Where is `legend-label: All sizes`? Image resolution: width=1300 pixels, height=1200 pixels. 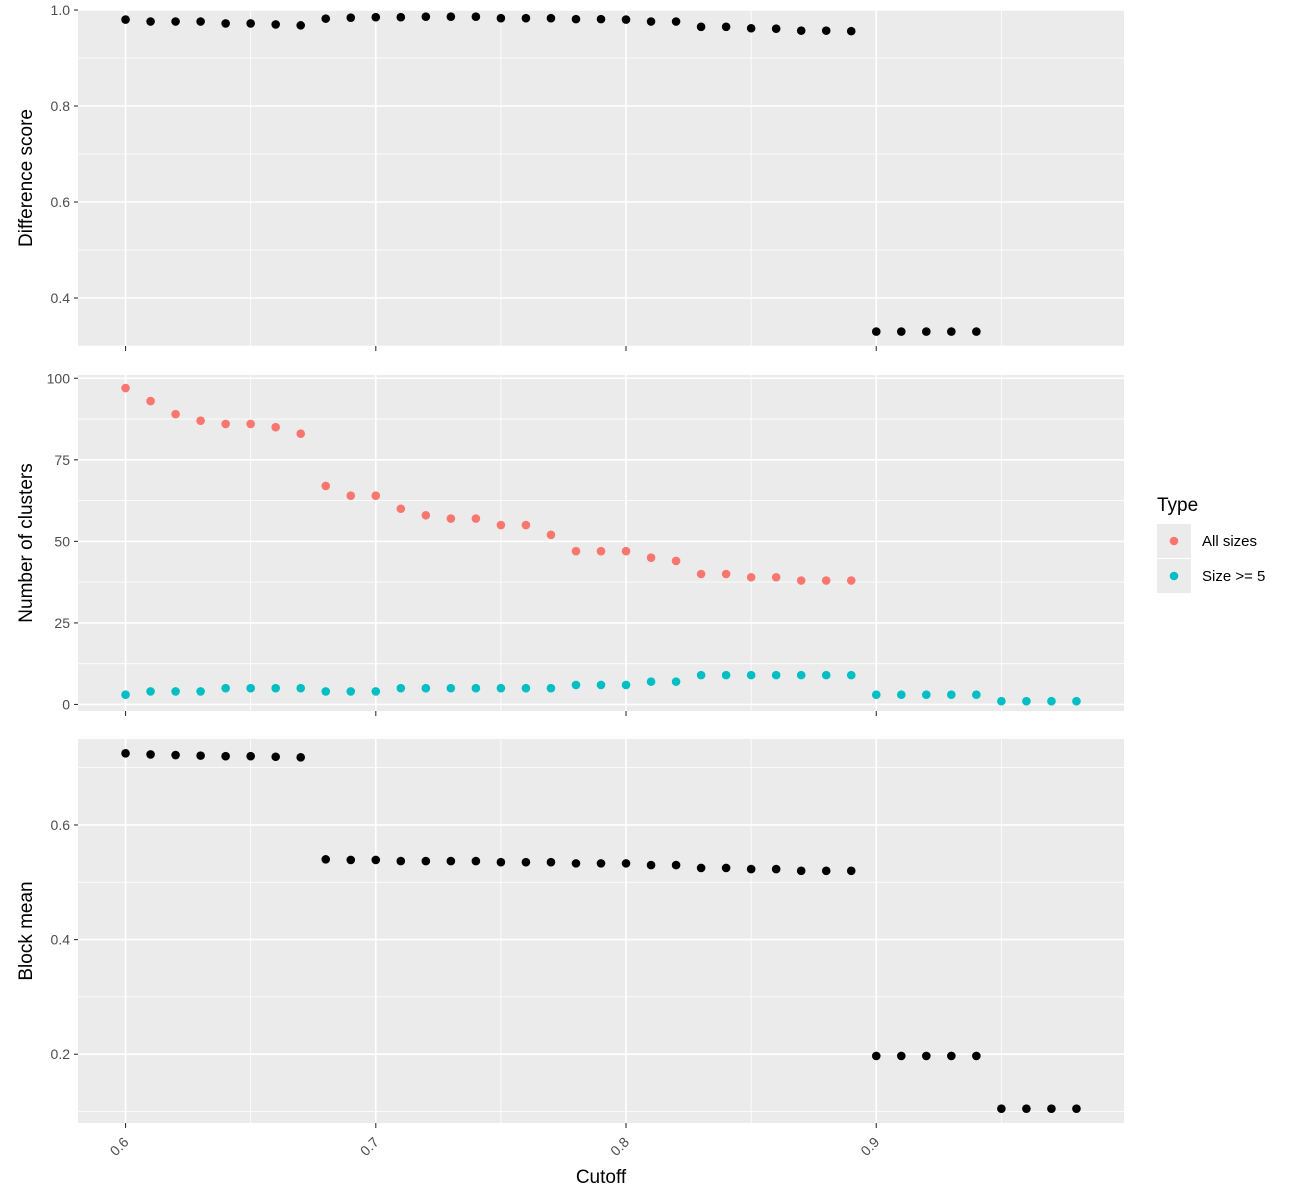
legend-label: All sizes is located at coordinates (1229, 541).